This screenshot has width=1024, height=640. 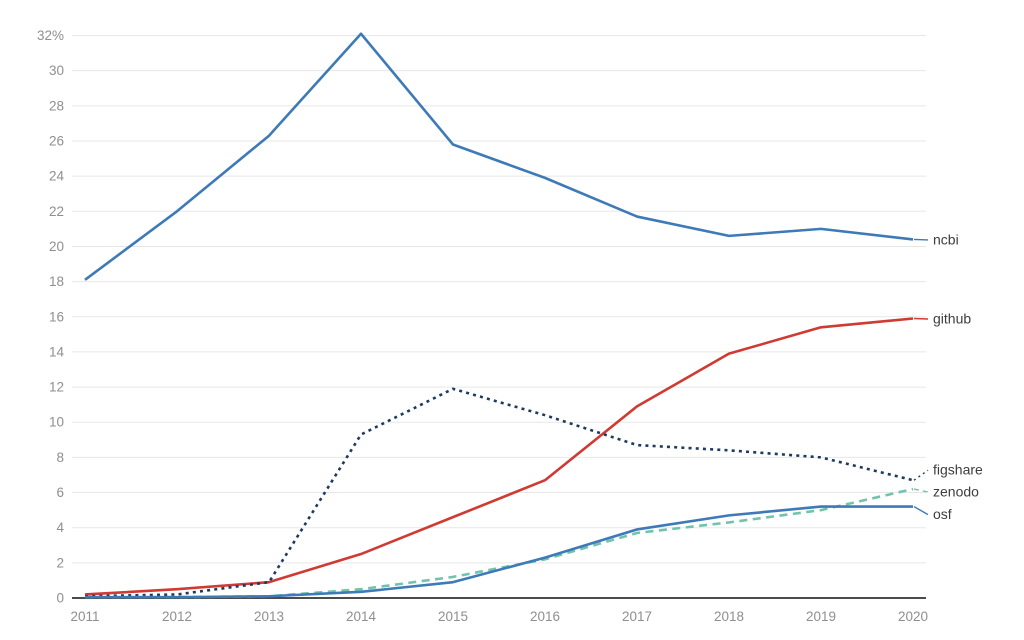 I want to click on series-line-zenodo, so click(x=499, y=543).